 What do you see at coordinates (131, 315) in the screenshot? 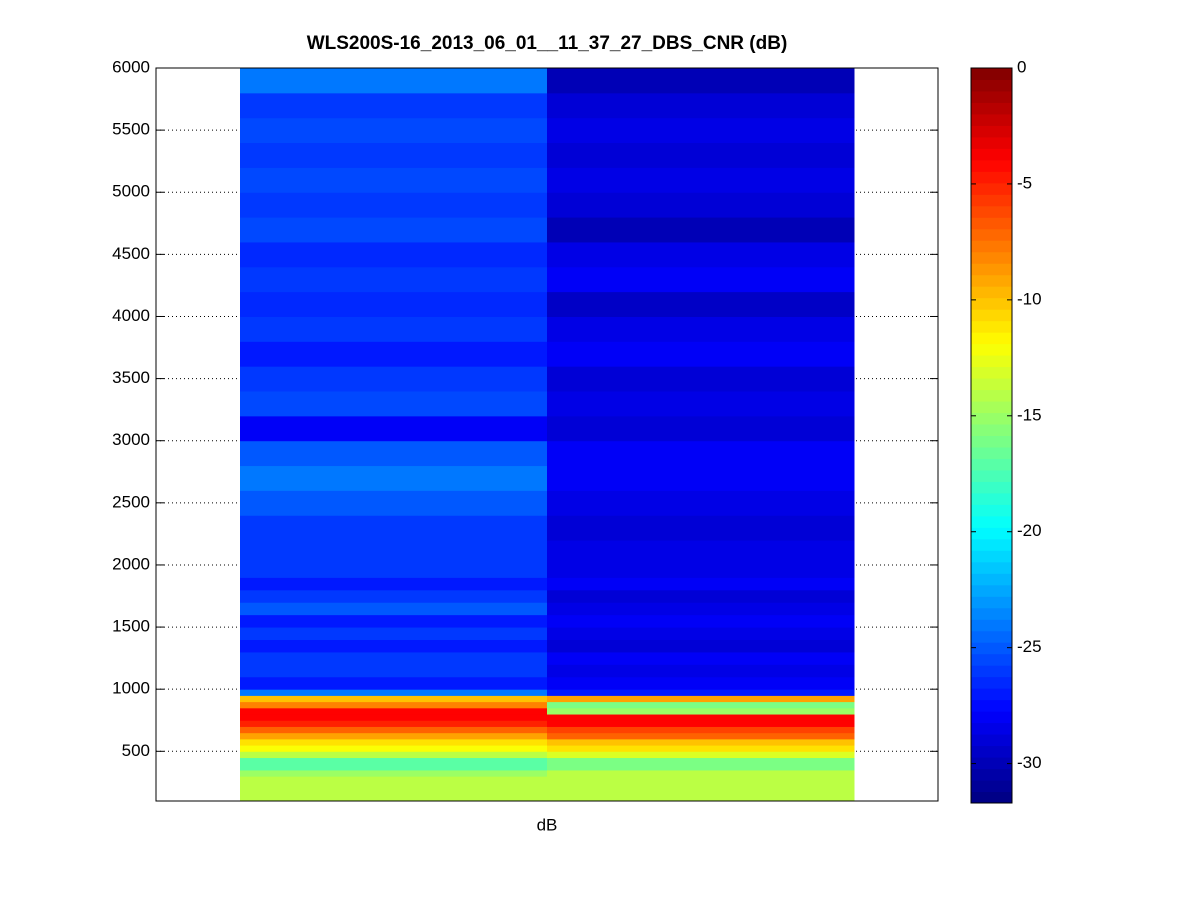
I see `y-tick-label: 4000` at bounding box center [131, 315].